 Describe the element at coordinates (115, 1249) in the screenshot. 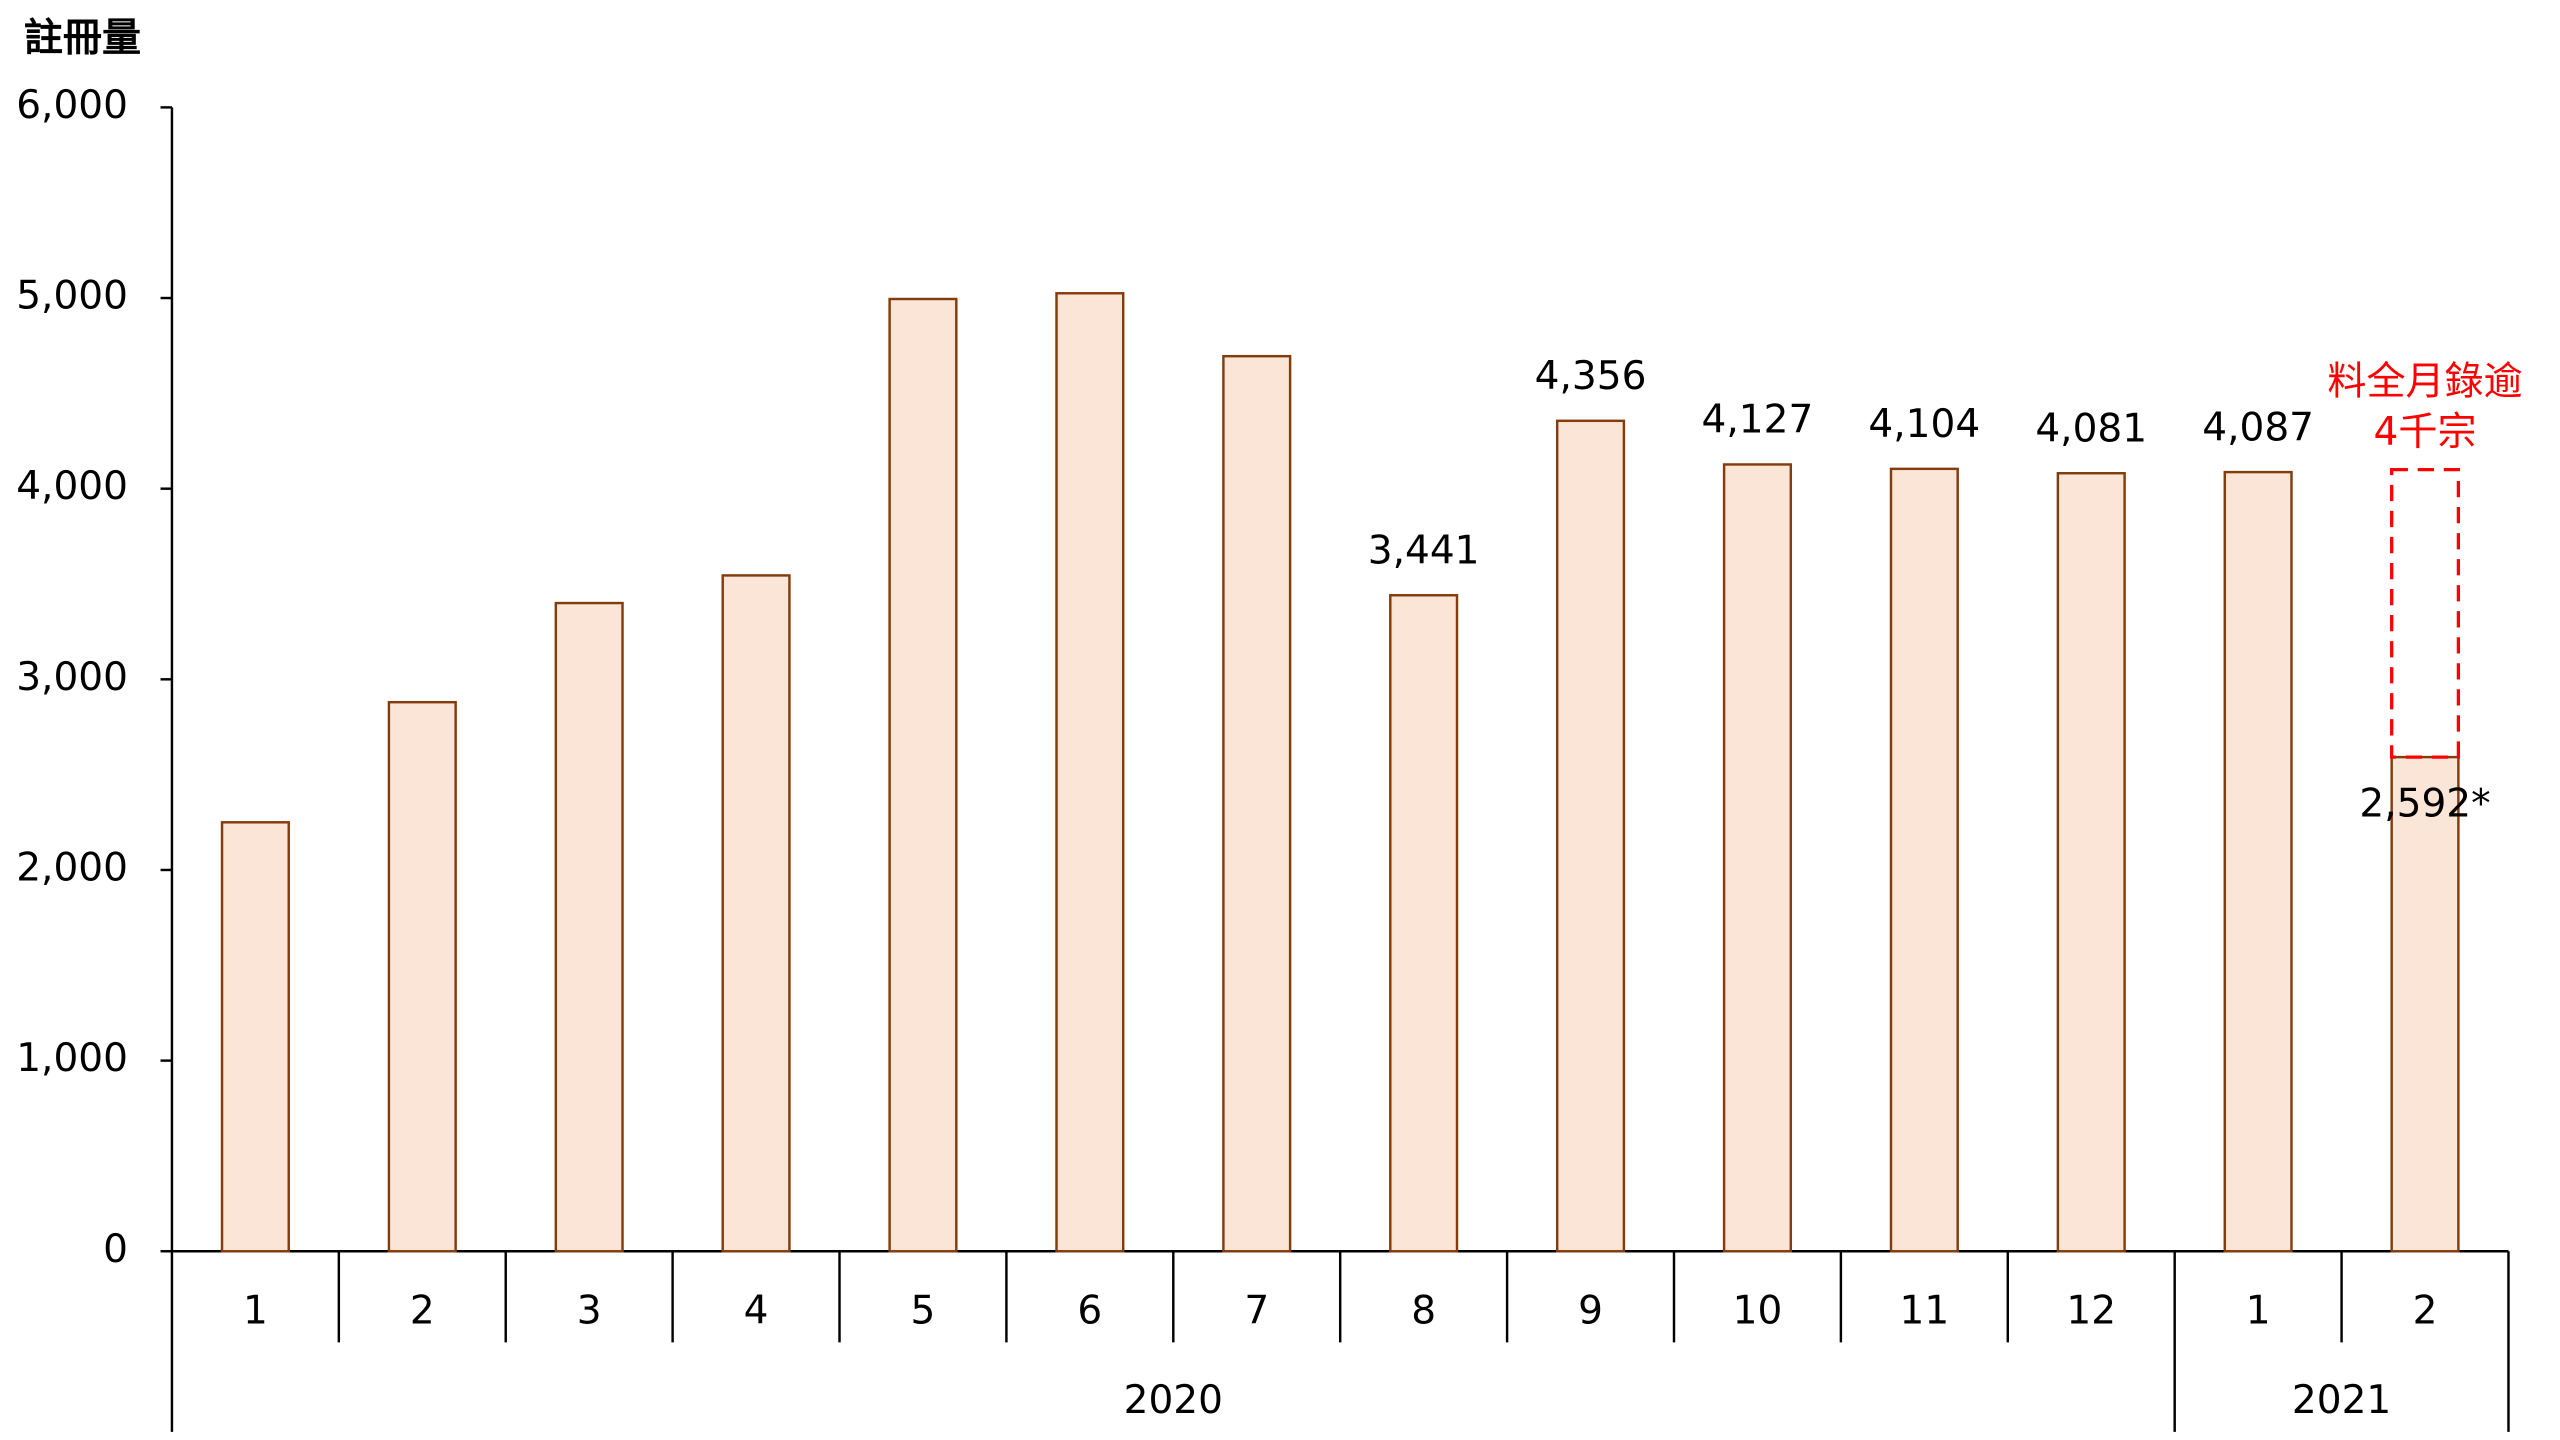

I see `y-tick-label: 0` at that location.